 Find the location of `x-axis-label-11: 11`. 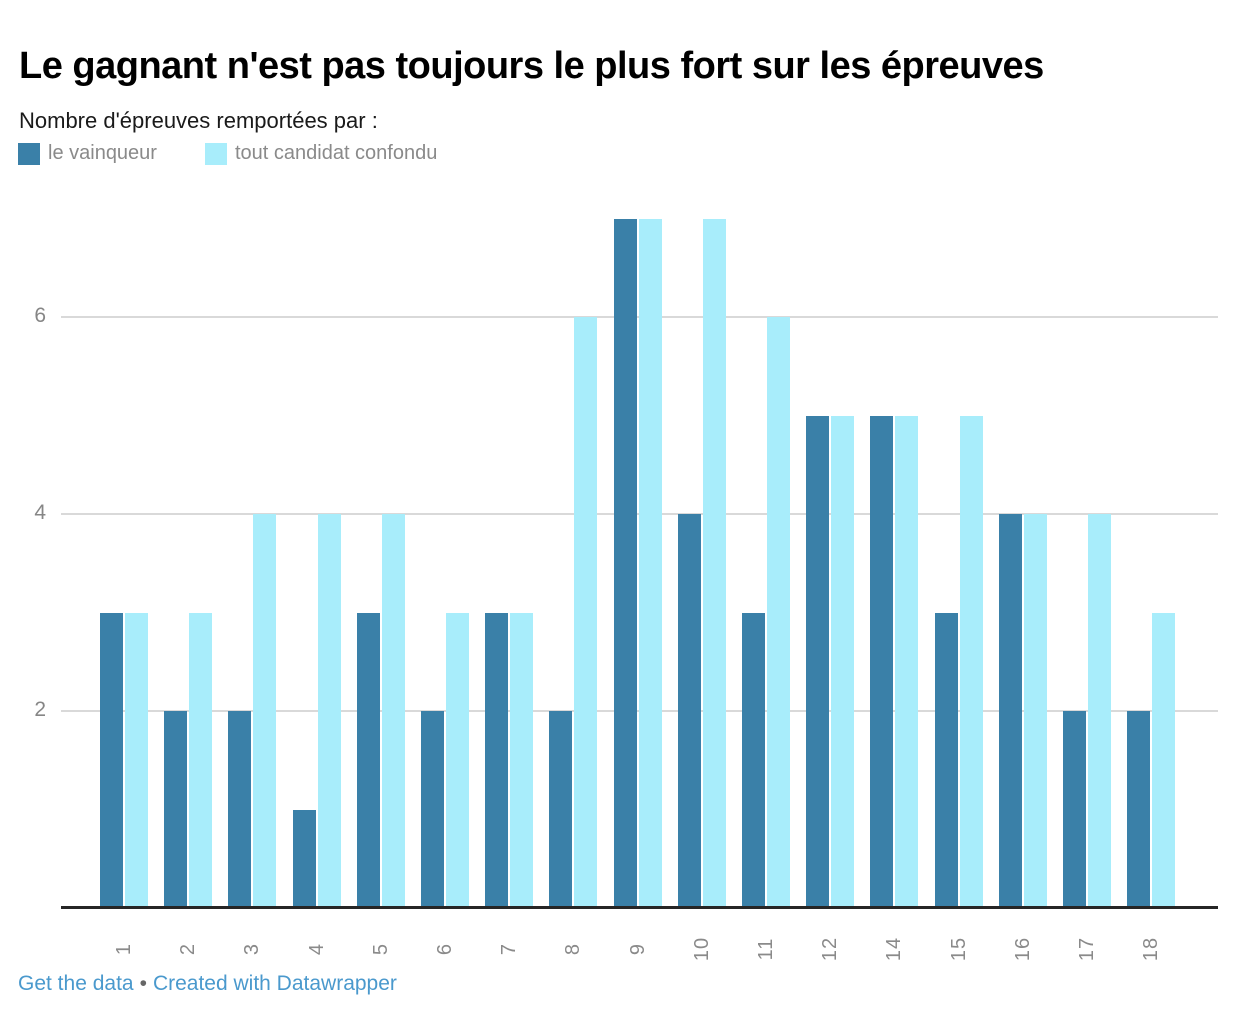

x-axis-label-11: 11 is located at coordinates (766, 949).